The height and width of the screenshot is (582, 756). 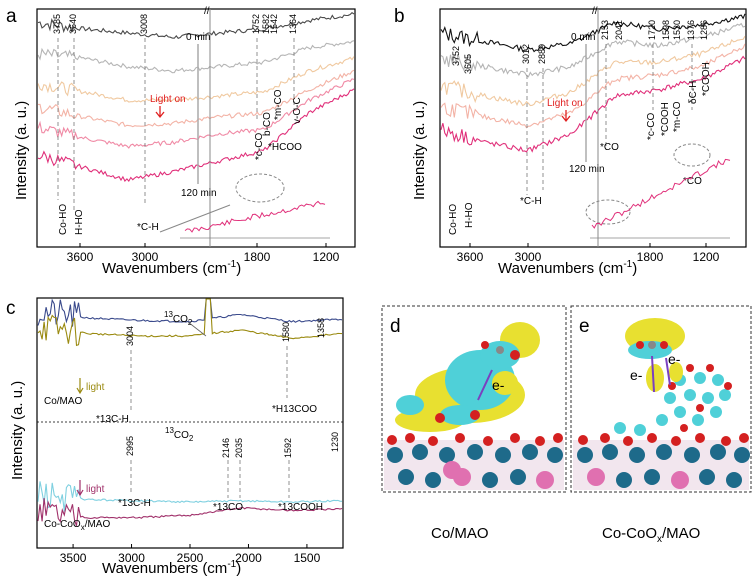 What do you see at coordinates (226, 448) in the screenshot?
I see `peak-c-2146: 2146` at bounding box center [226, 448].